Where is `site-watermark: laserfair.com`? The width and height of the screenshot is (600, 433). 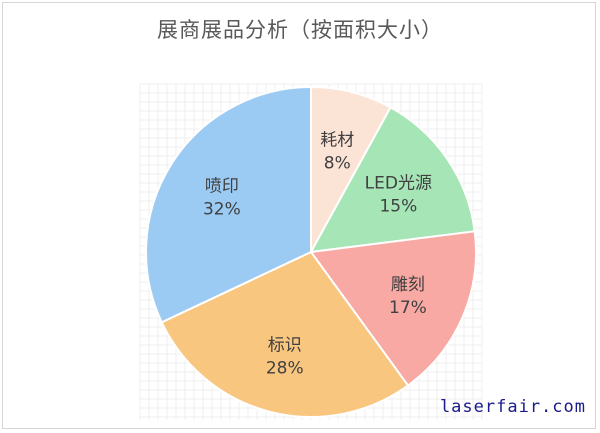 site-watermark: laserfair.com is located at coordinates (512, 407).